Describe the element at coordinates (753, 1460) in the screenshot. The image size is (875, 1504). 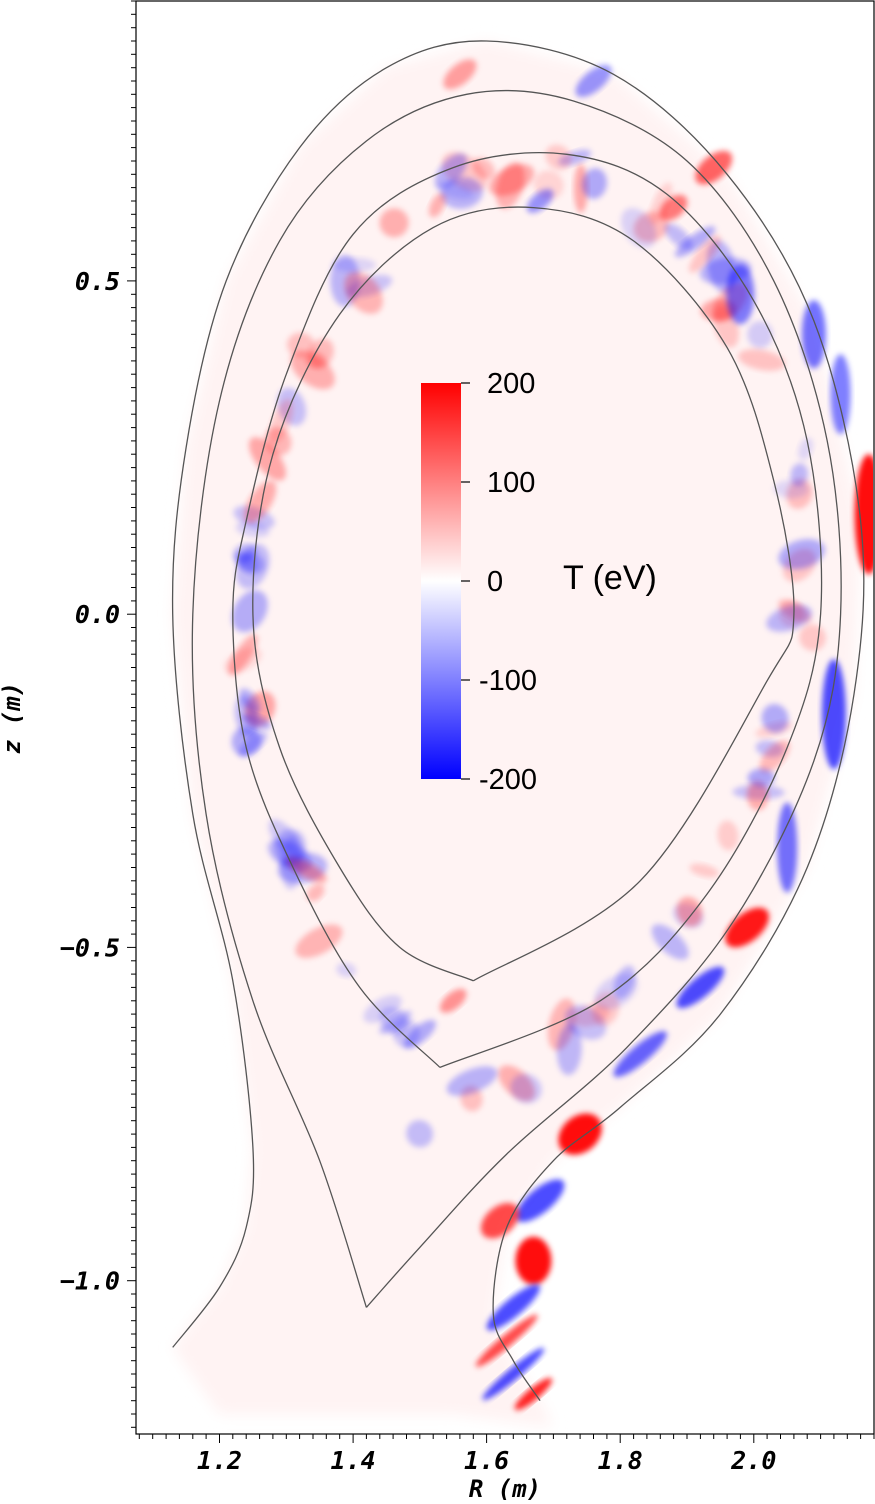
I see `x-tick-label: 2.0` at that location.